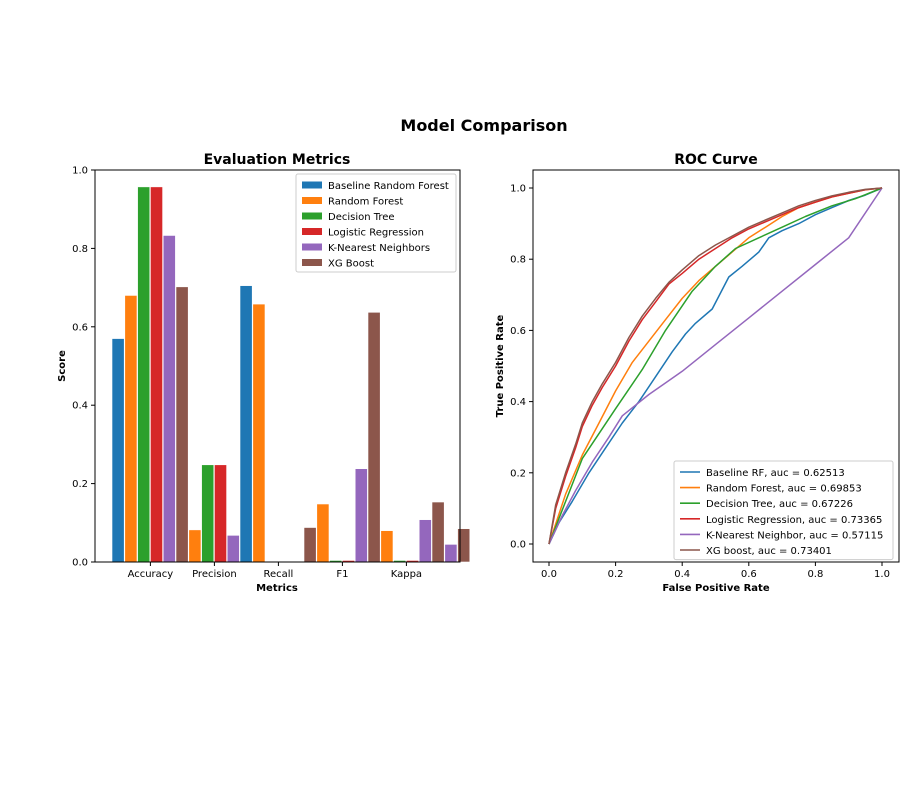  I want to click on bar-random-forest-f1, so click(323, 533).